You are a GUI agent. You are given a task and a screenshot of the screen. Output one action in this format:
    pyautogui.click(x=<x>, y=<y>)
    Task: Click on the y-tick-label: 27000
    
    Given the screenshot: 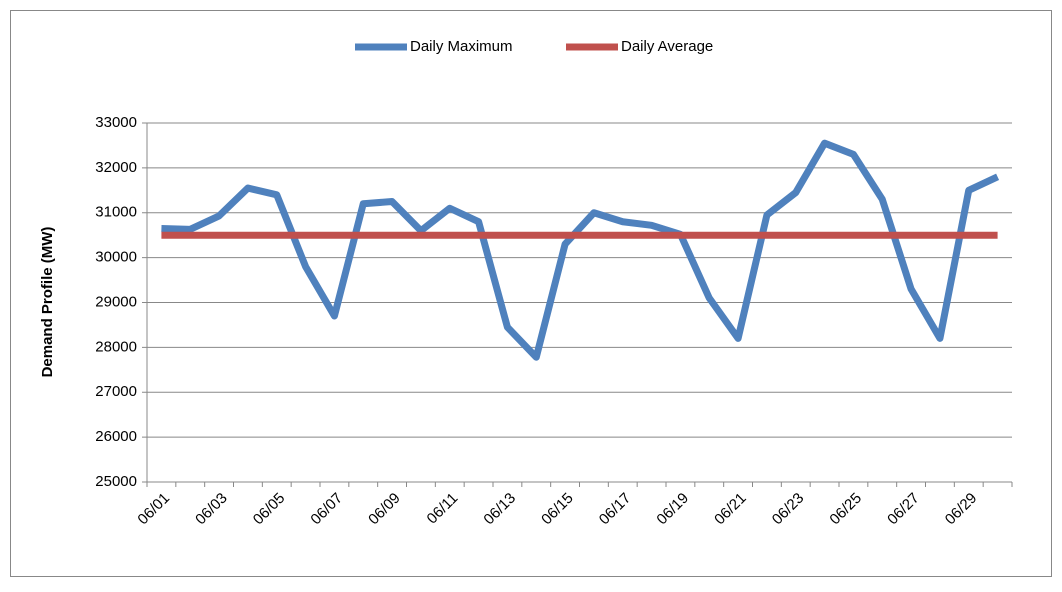 What is the action you would take?
    pyautogui.click(x=116, y=391)
    